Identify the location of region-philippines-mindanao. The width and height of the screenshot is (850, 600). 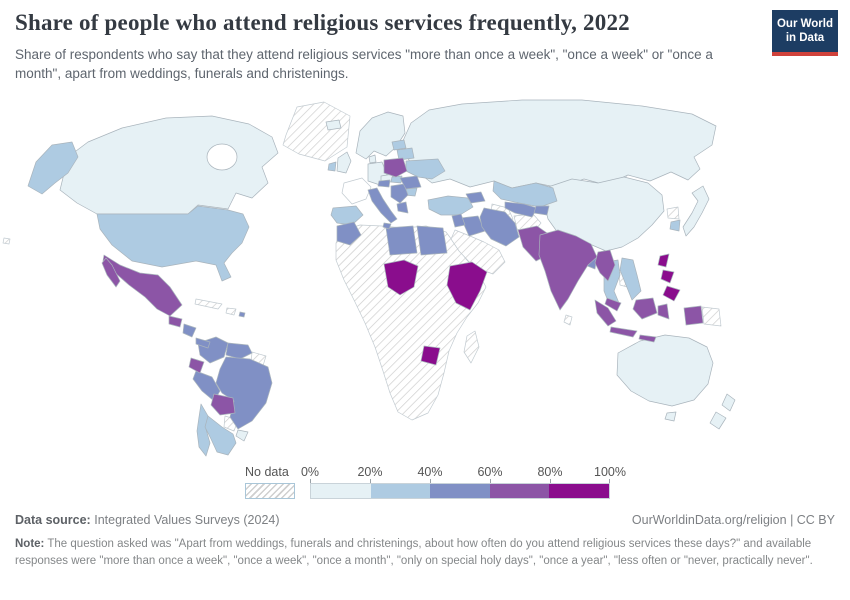
(671, 293).